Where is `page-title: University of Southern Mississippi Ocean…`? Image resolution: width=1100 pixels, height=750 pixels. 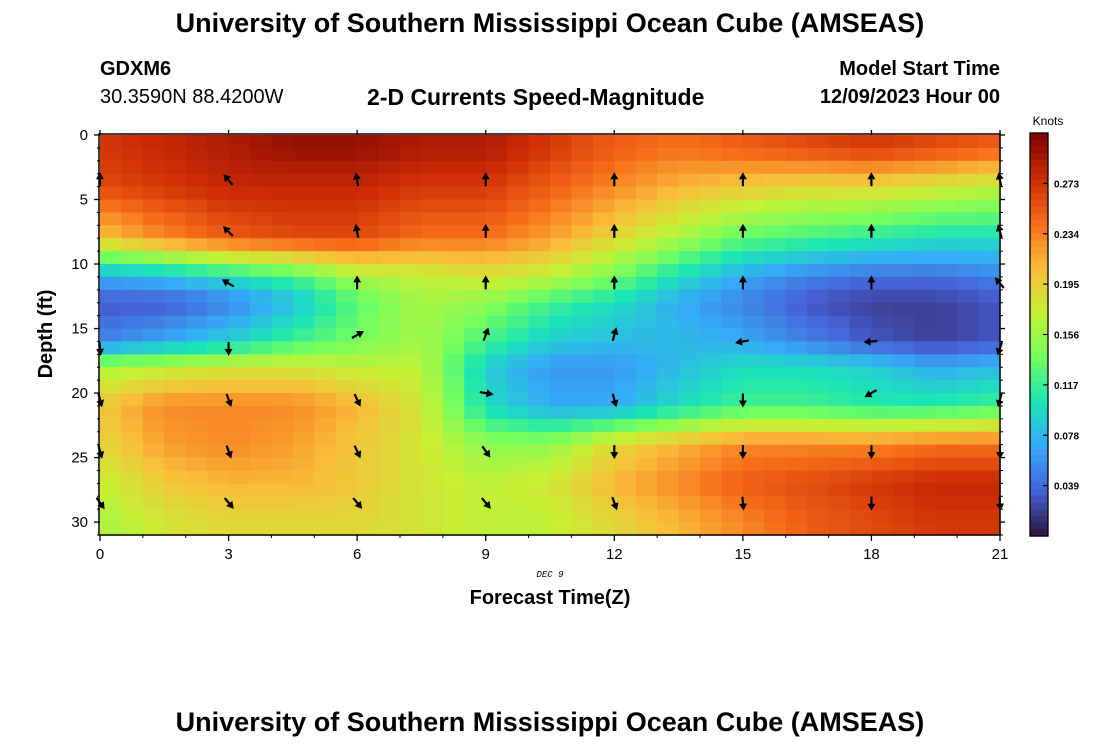
page-title: University of Southern Mississippi Ocean… is located at coordinates (550, 23).